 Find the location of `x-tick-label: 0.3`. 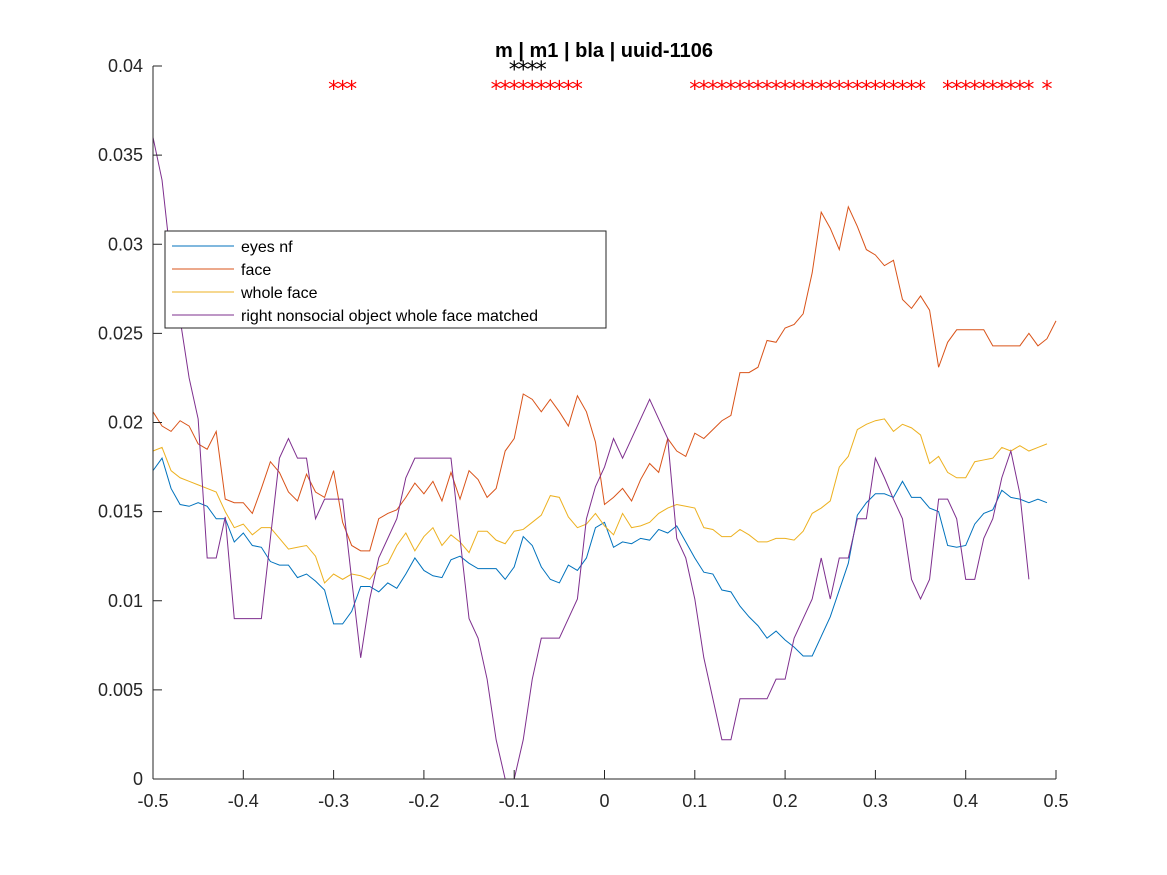

x-tick-label: 0.3 is located at coordinates (875, 801).